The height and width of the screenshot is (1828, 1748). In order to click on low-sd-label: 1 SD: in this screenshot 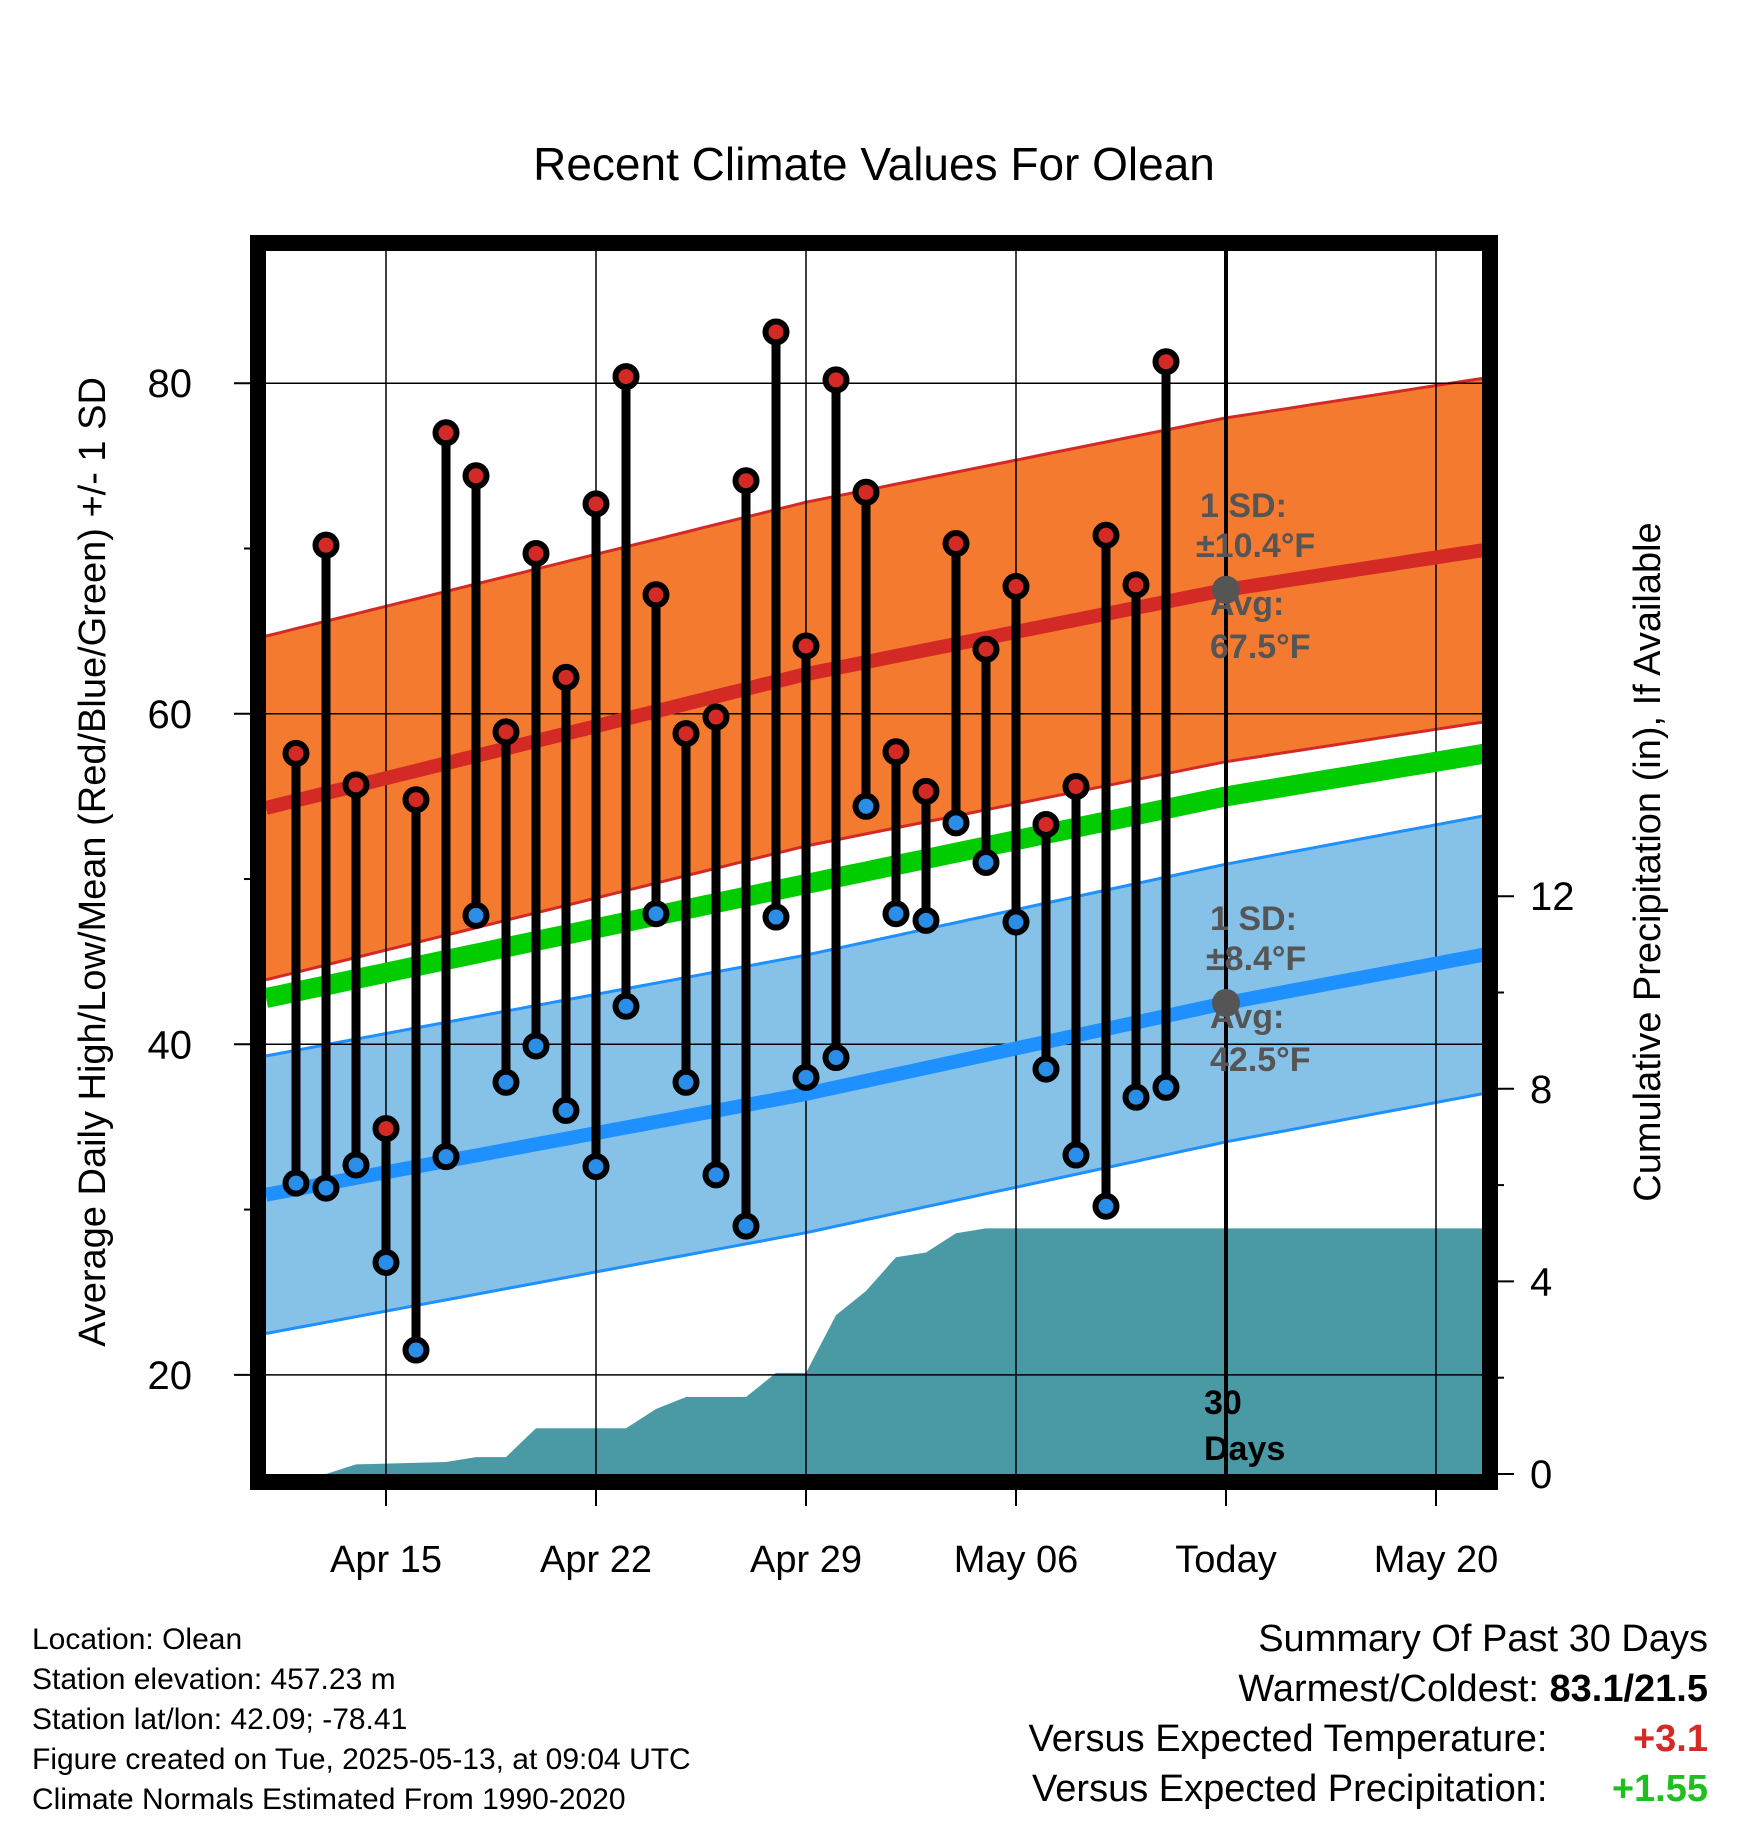, I will do `click(1253, 919)`.